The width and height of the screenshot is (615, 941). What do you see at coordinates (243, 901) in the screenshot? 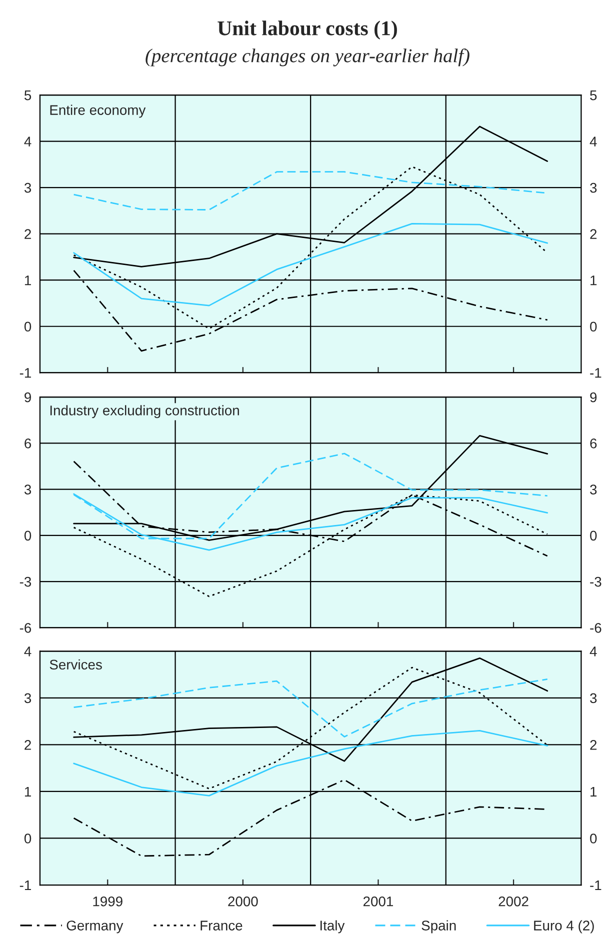
I see `x-tick-label: 2000` at bounding box center [243, 901].